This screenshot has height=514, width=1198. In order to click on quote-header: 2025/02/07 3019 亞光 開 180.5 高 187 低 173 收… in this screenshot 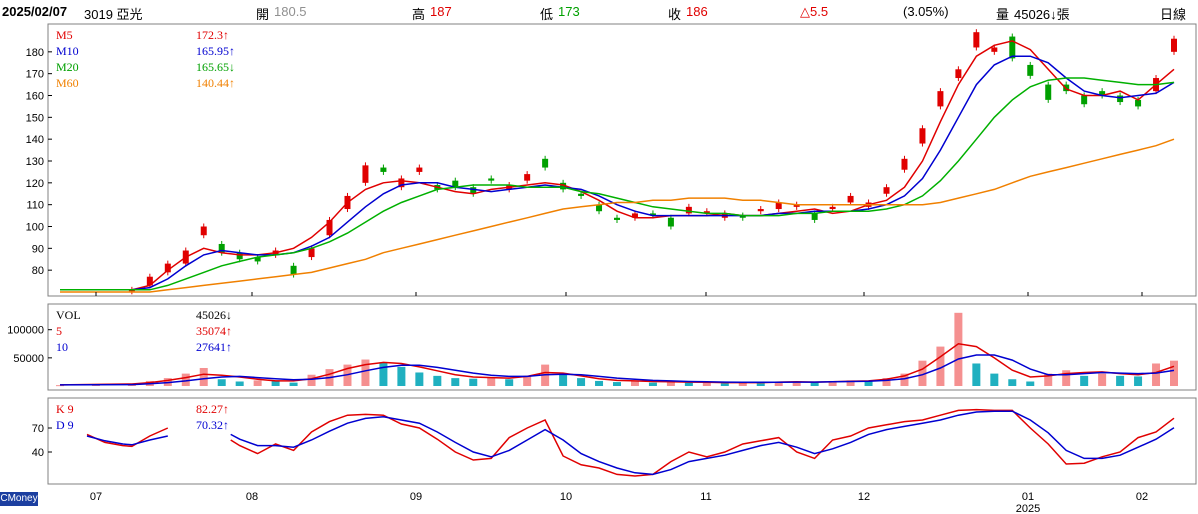, I will do `click(599, 11)`.